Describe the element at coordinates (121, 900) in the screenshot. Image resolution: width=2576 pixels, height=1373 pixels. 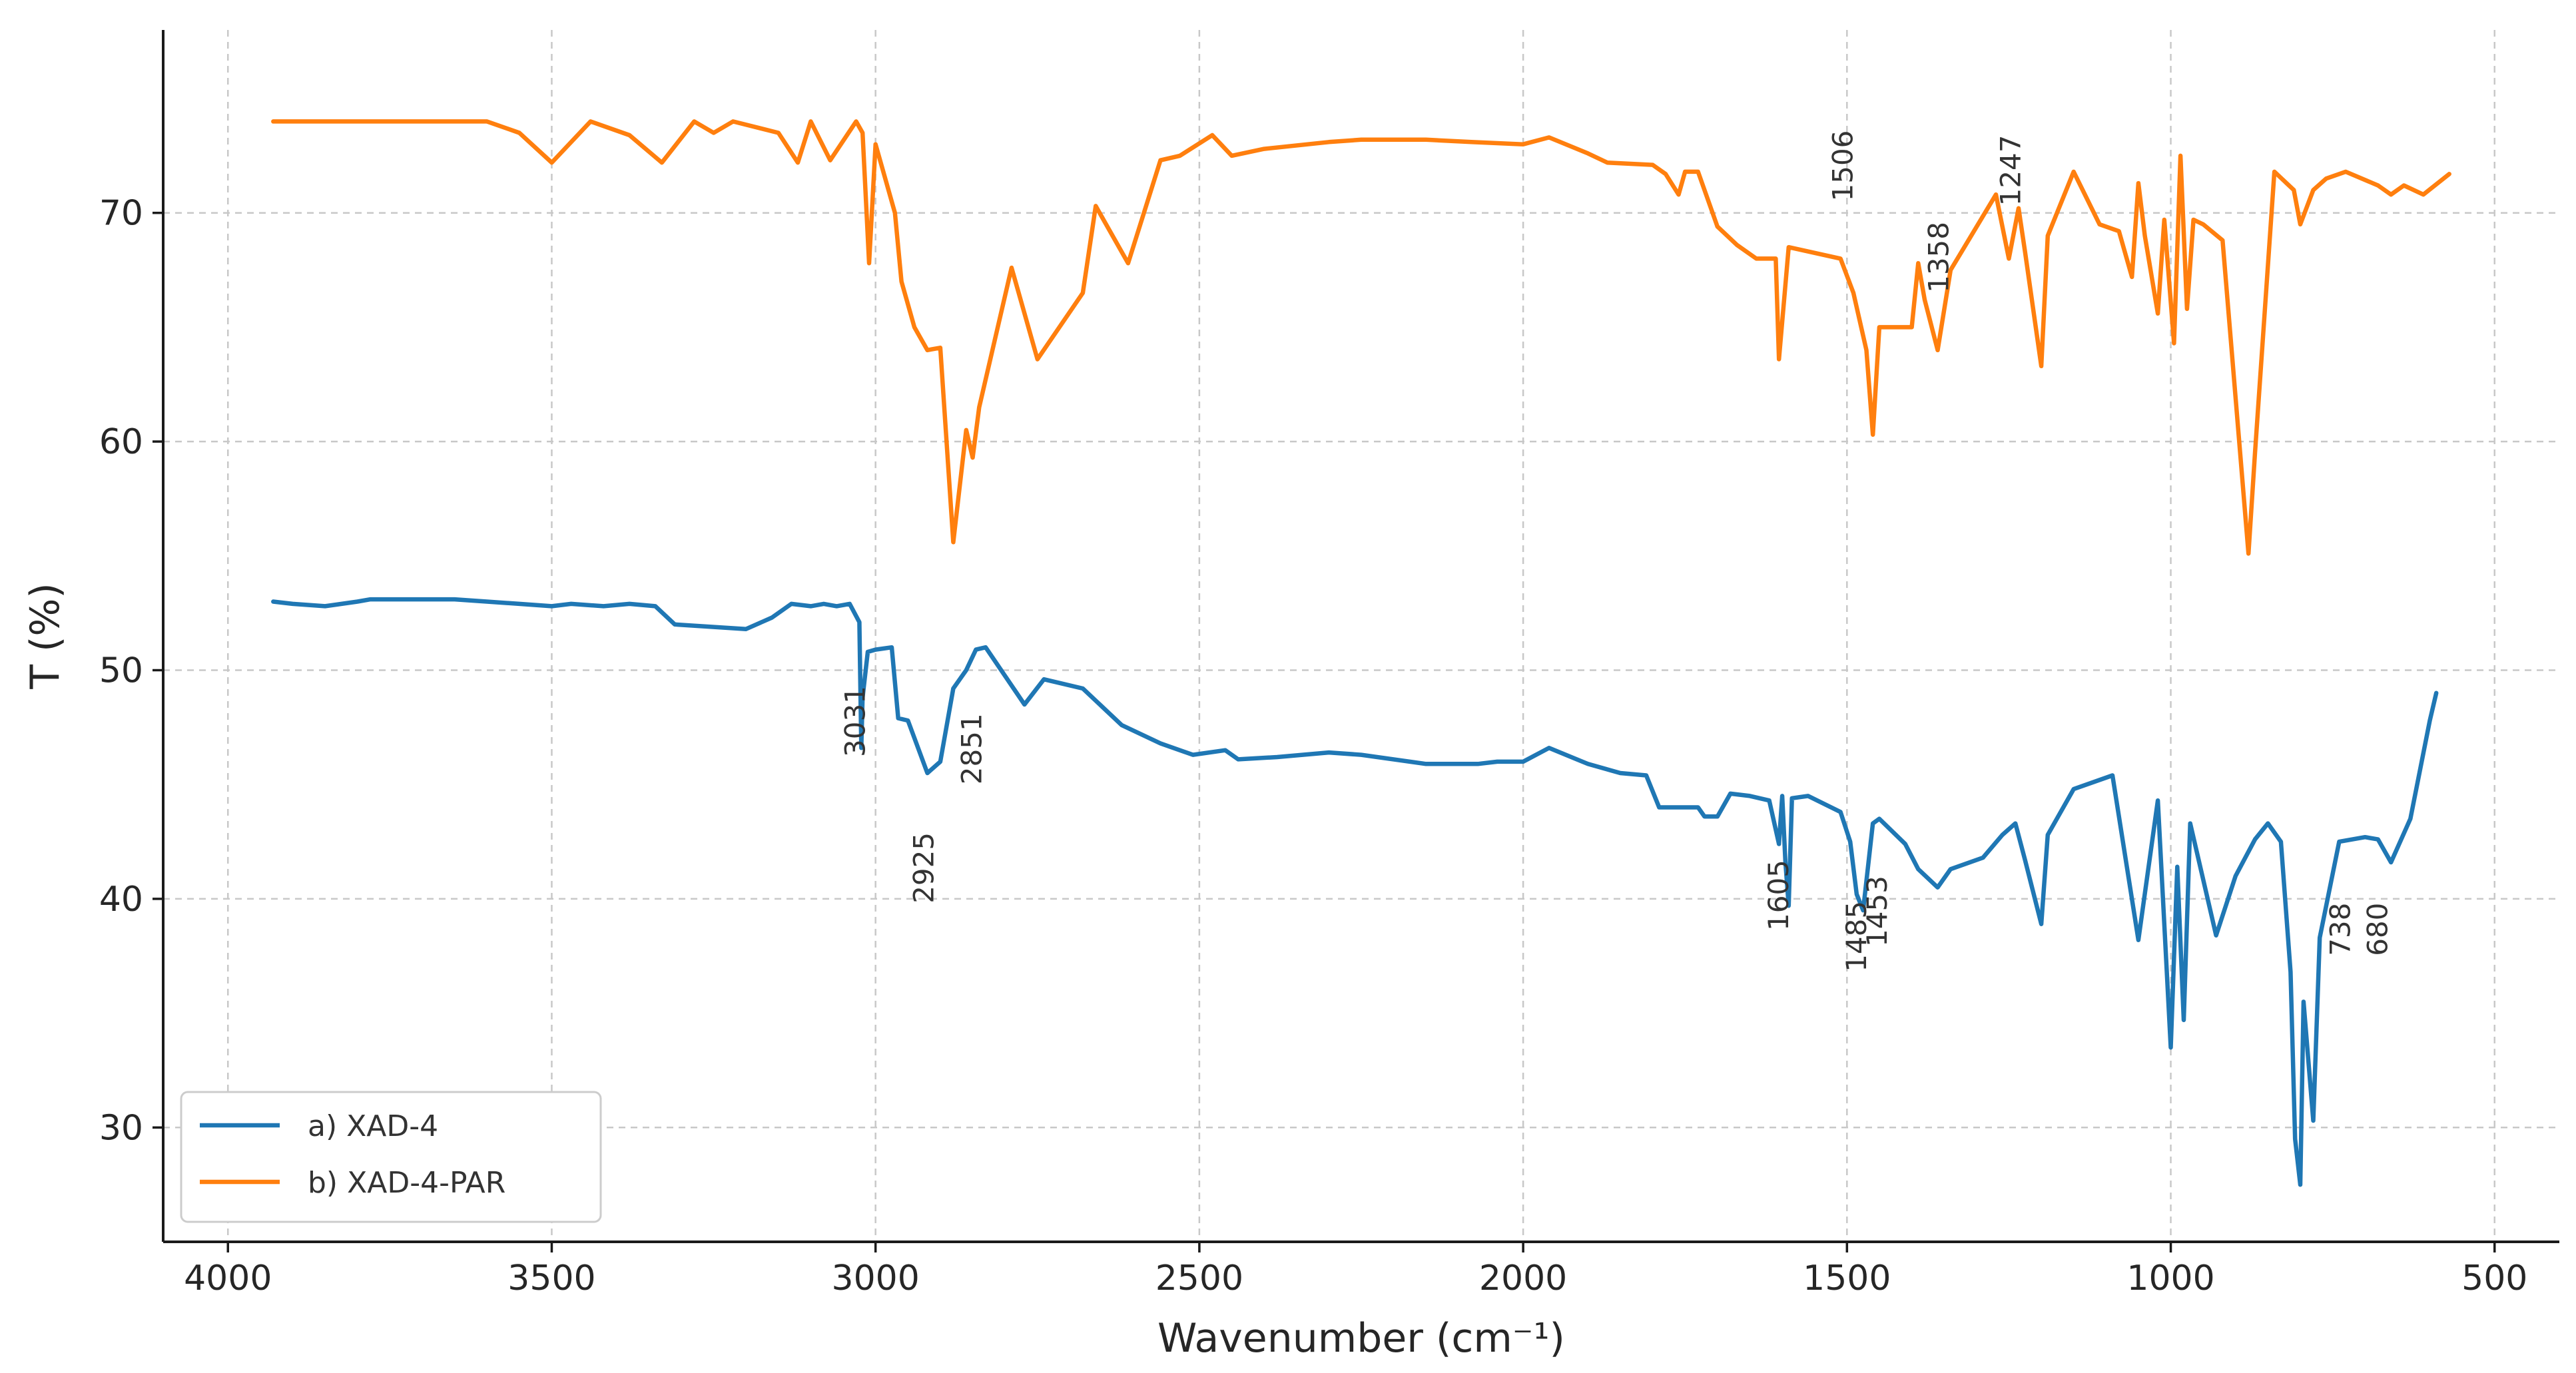
I see `y-tick-label: 40` at that location.